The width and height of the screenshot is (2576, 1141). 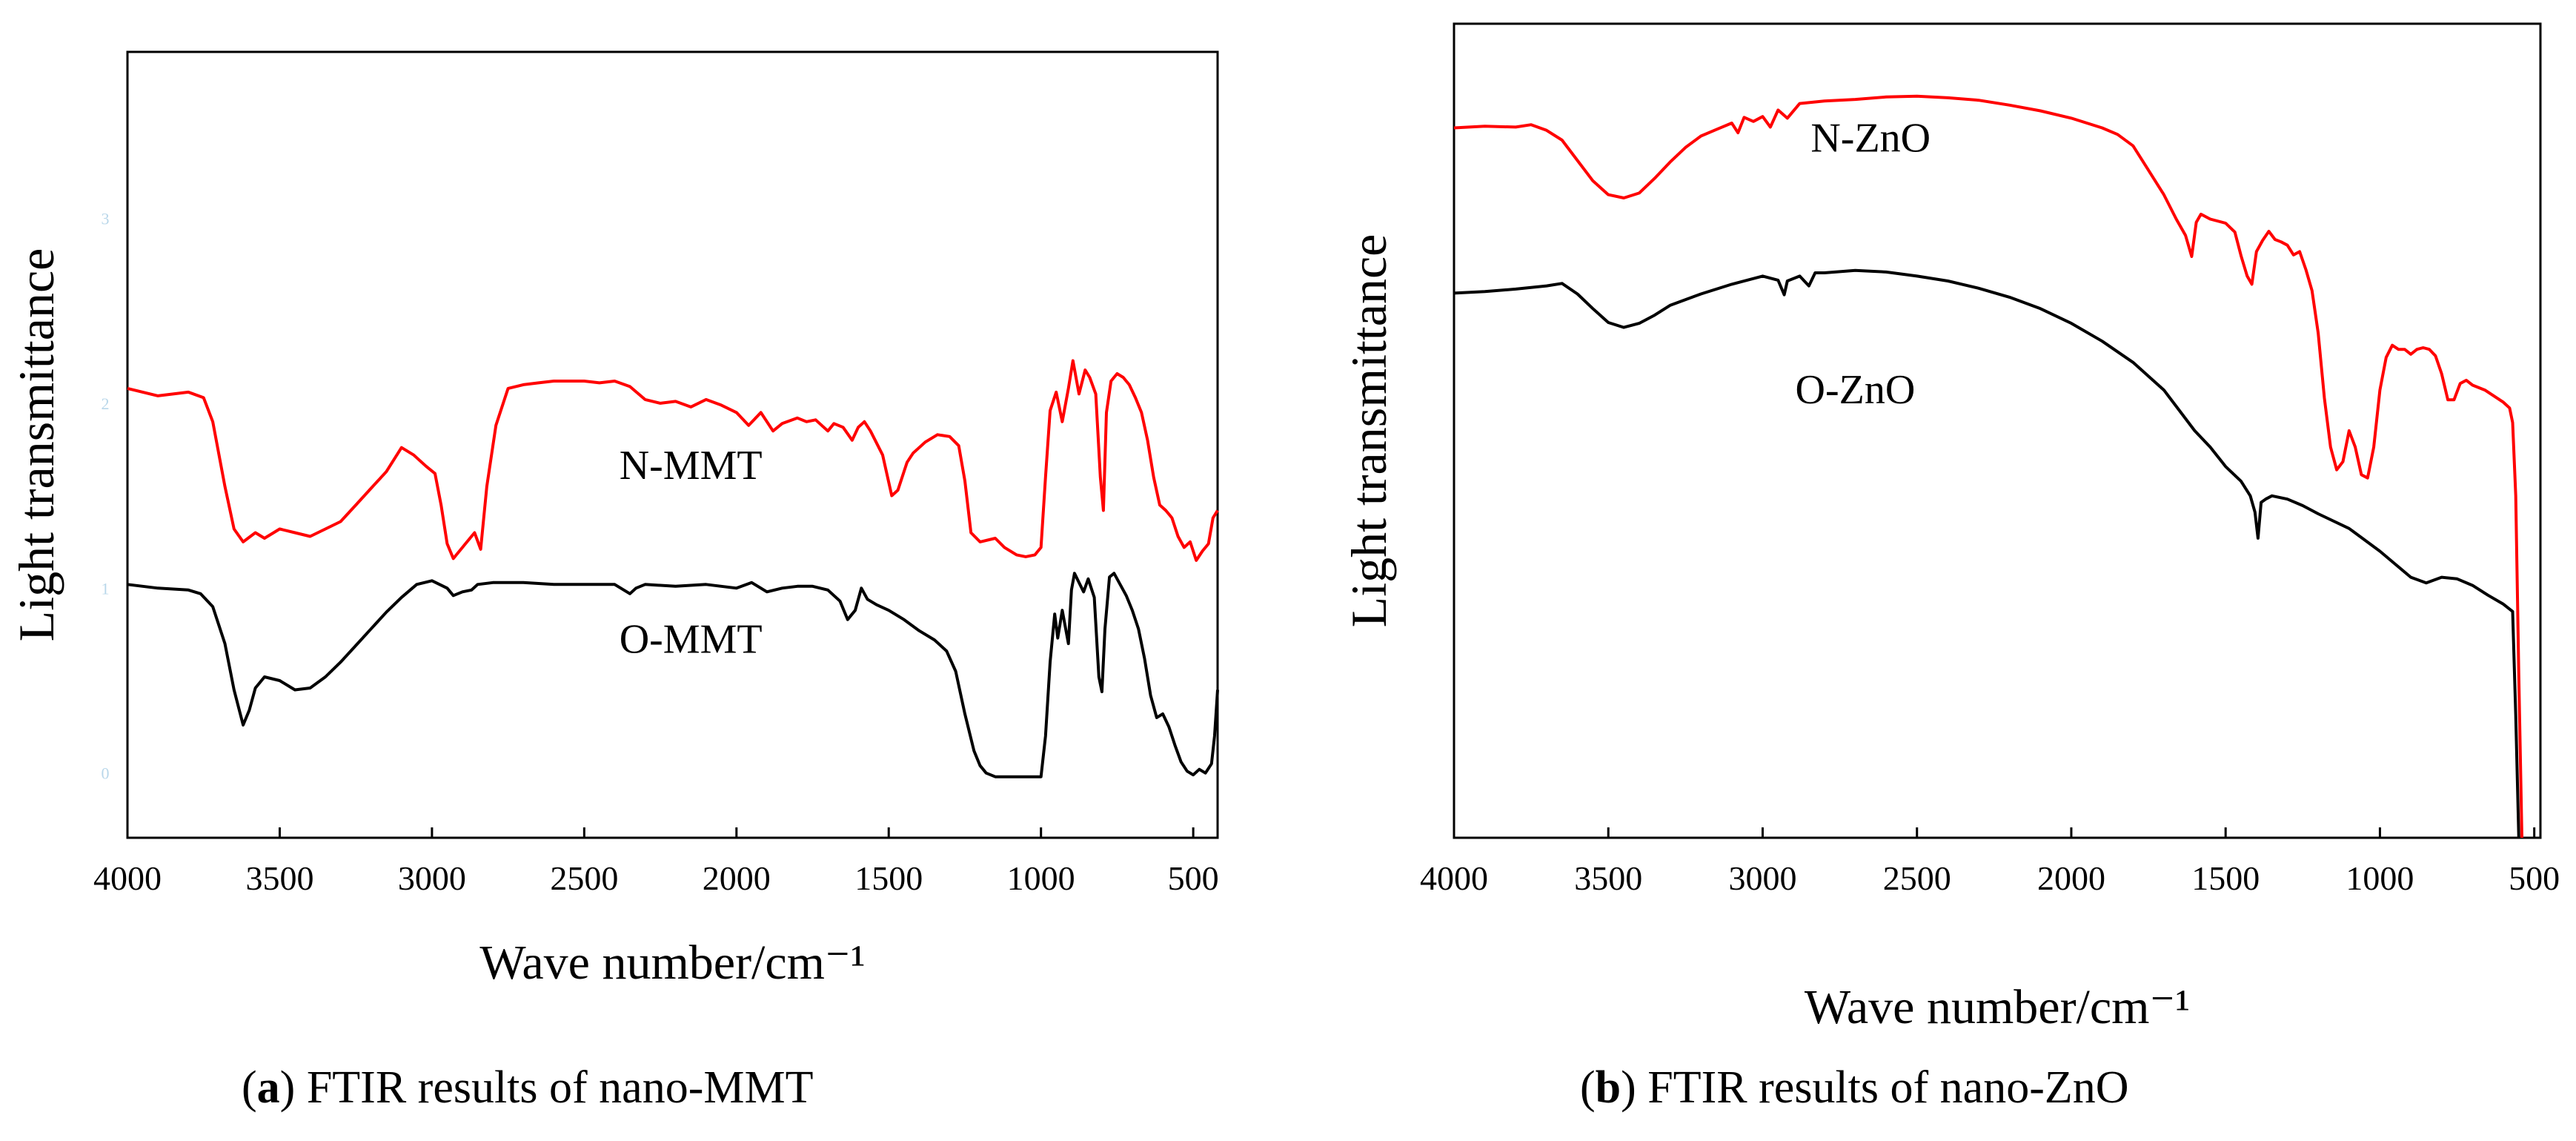 What do you see at coordinates (673, 675) in the screenshot?
I see `series-line-o-mmt` at bounding box center [673, 675].